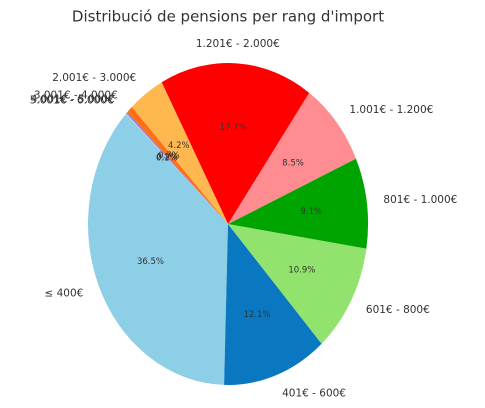 The width and height of the screenshot is (485, 408). I want to click on slice-label: 4.001€ - 5.000€, so click(73, 99).